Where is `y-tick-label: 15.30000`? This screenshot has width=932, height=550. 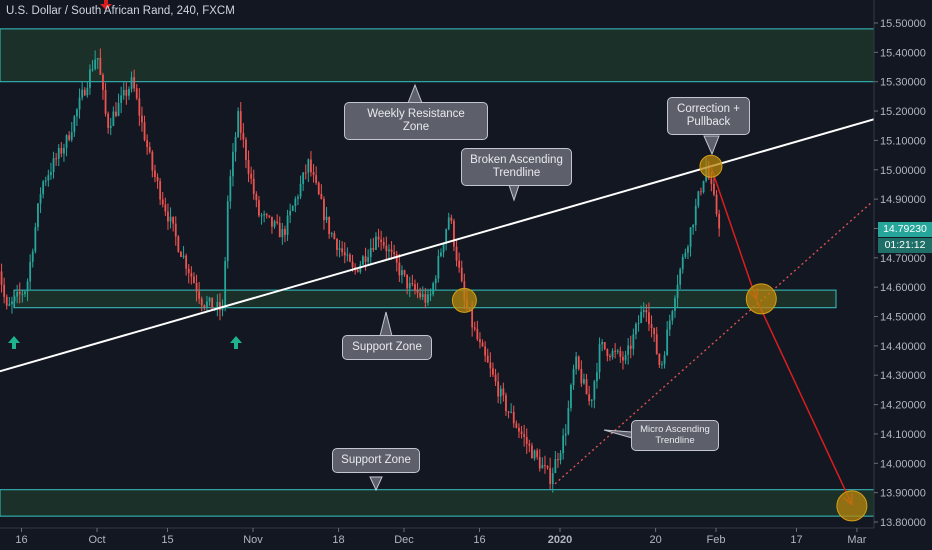 y-tick-label: 15.30000 is located at coordinates (903, 83).